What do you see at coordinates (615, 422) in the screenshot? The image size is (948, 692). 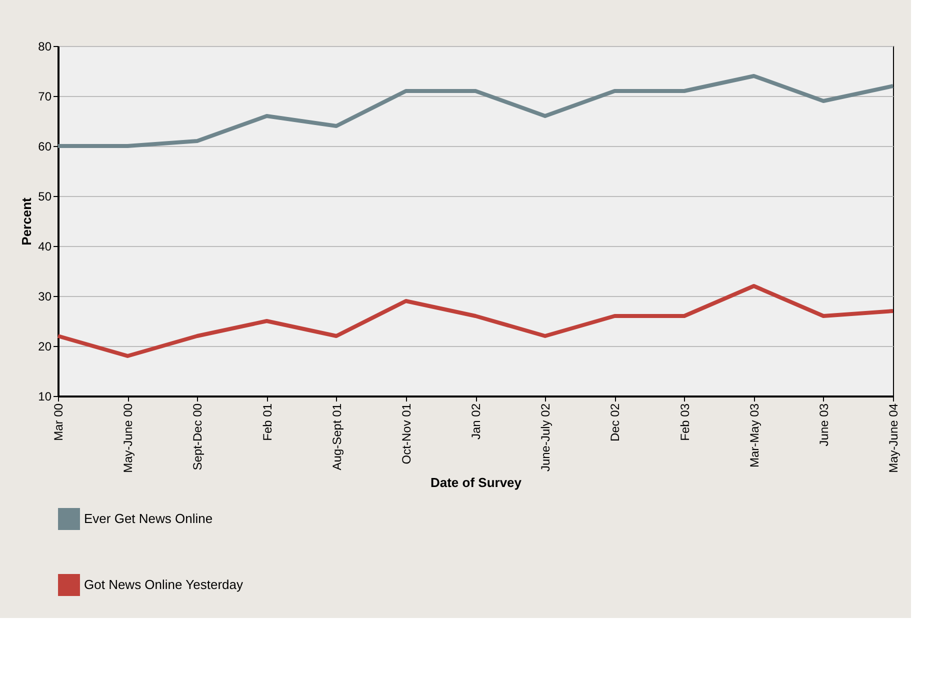 I see `x-tick-label: Dec 02` at bounding box center [615, 422].